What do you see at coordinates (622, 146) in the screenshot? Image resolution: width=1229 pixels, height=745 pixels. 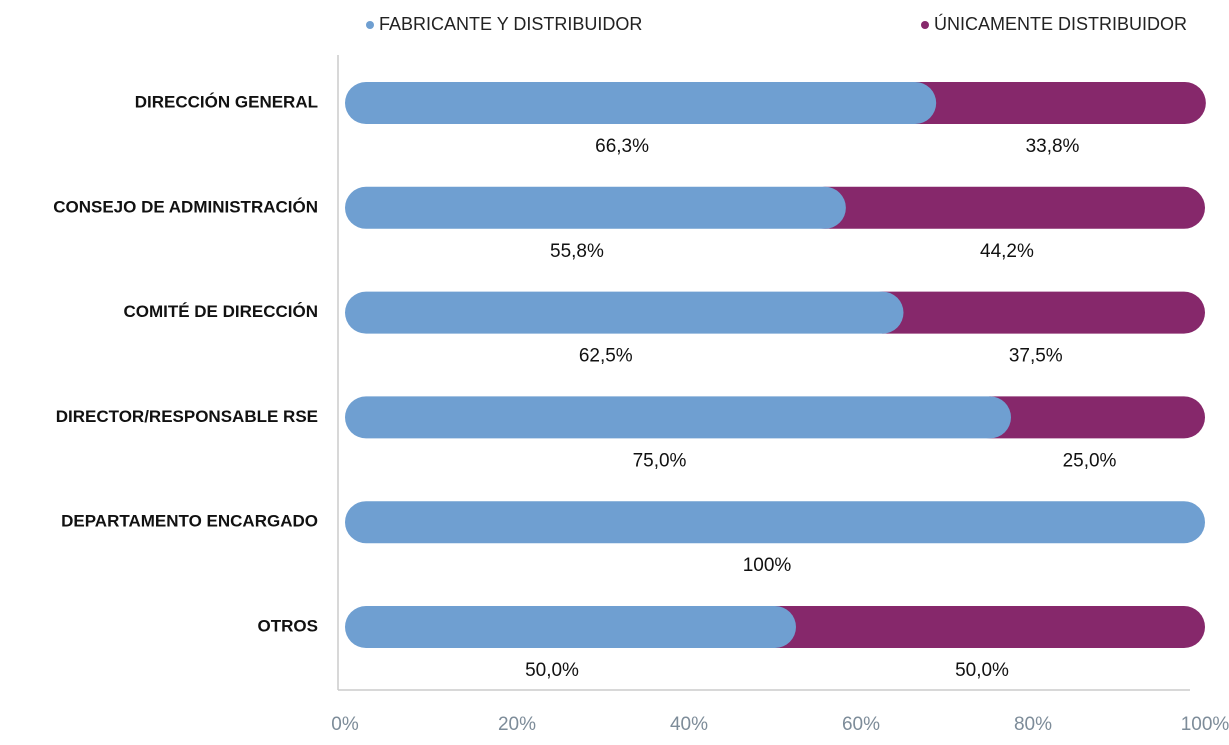 I see `value-label: 66,3%` at bounding box center [622, 146].